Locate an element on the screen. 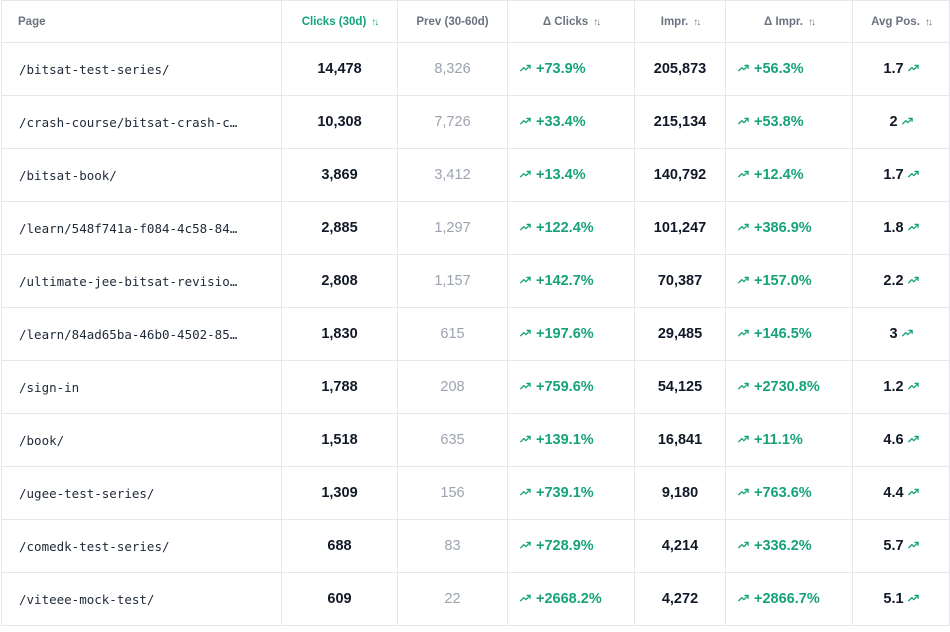 The height and width of the screenshot is (632, 950). avg-position-cell: 3 is located at coordinates (901, 334).